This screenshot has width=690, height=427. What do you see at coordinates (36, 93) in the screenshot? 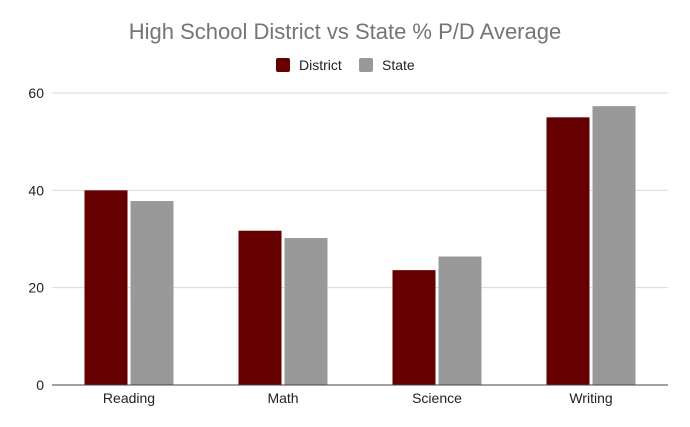
I see `y-tick-label: 60` at bounding box center [36, 93].